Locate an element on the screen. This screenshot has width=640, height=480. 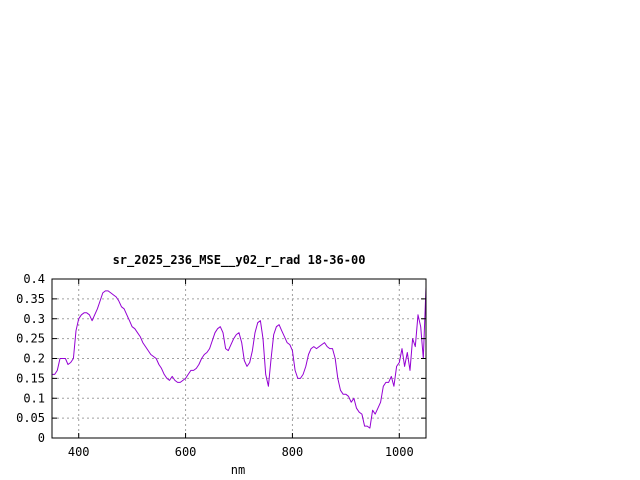
y-tick-label: 0.15 is located at coordinates (30, 378).